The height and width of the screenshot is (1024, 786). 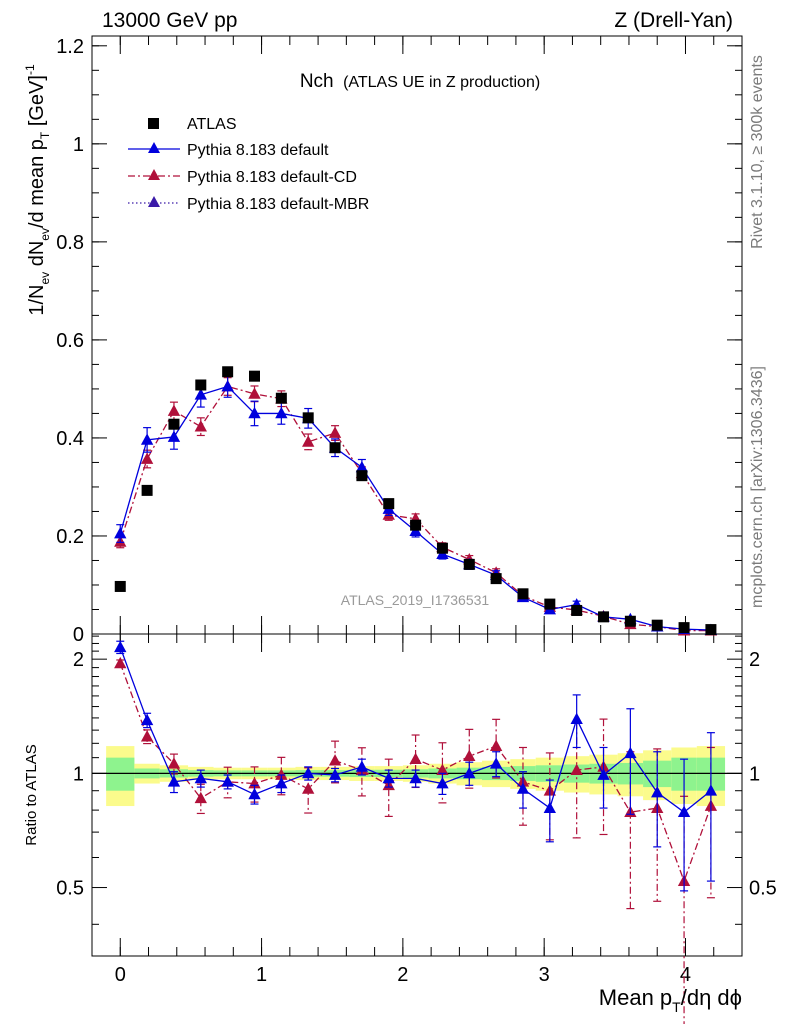 What do you see at coordinates (711, 997) in the screenshot?
I see `xlabel-tail: /dη dϕ` at bounding box center [711, 997].